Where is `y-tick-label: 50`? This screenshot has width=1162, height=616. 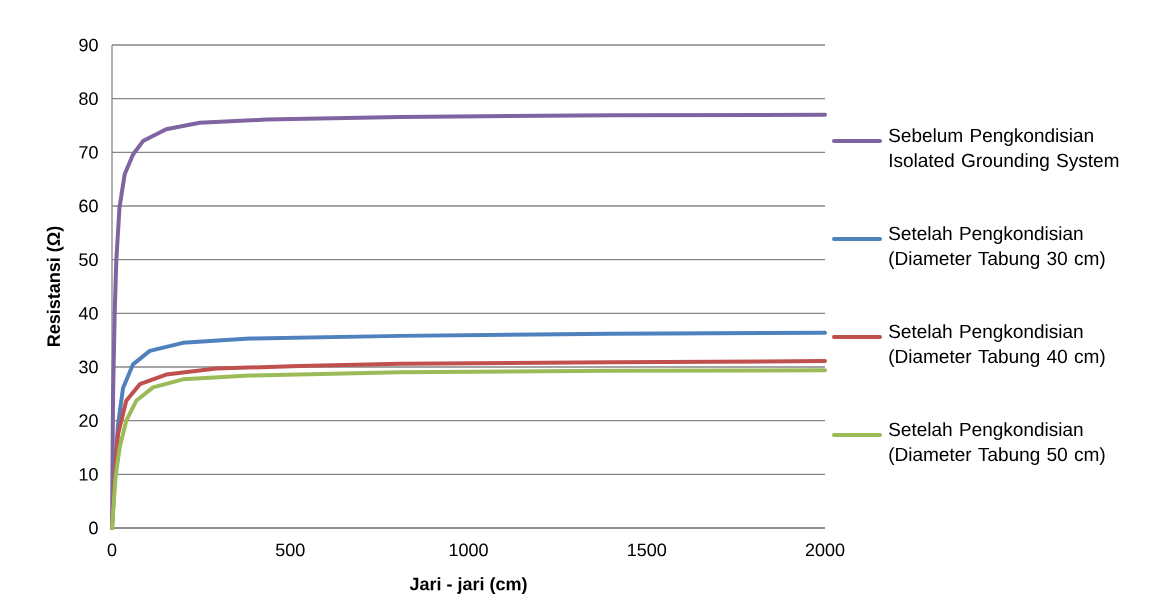 y-tick-label: 50 is located at coordinates (88, 260).